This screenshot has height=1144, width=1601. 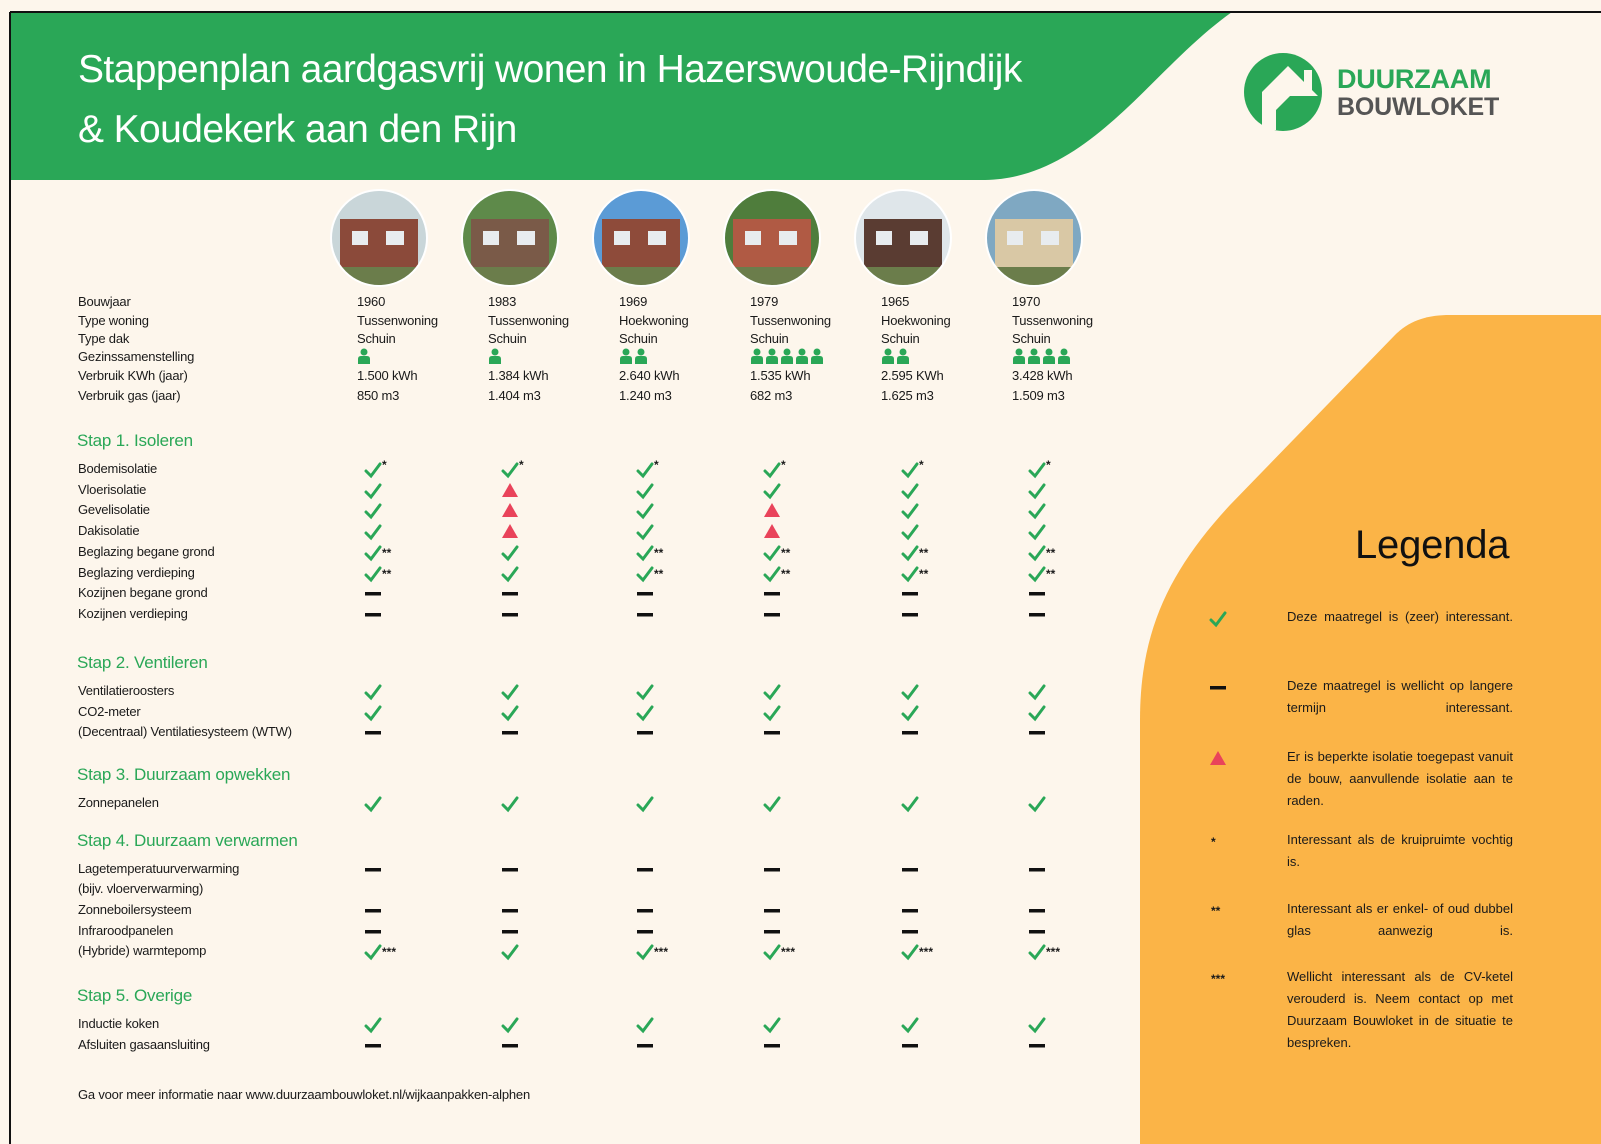 I want to click on legend-note: ***, so click(x=1218, y=979).